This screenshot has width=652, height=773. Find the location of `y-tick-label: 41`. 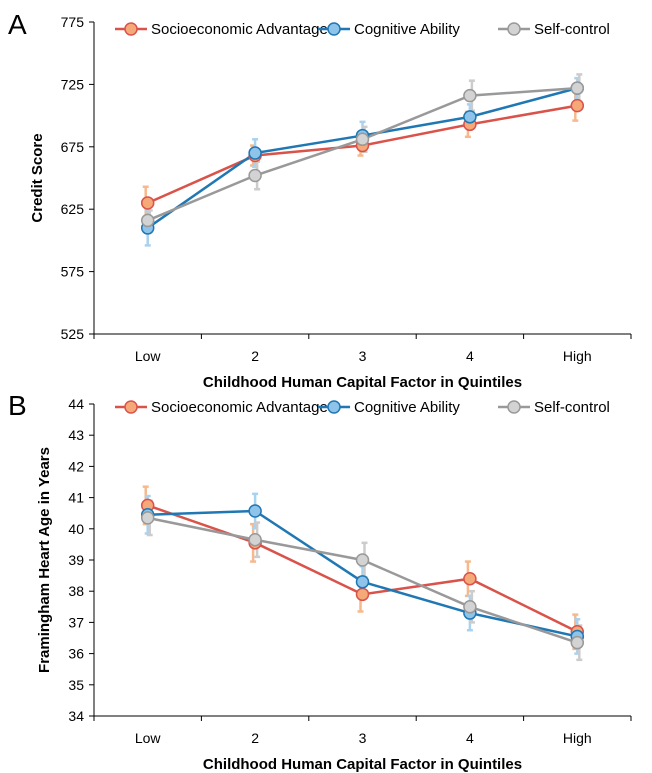

y-tick-label: 41 is located at coordinates (76, 498).